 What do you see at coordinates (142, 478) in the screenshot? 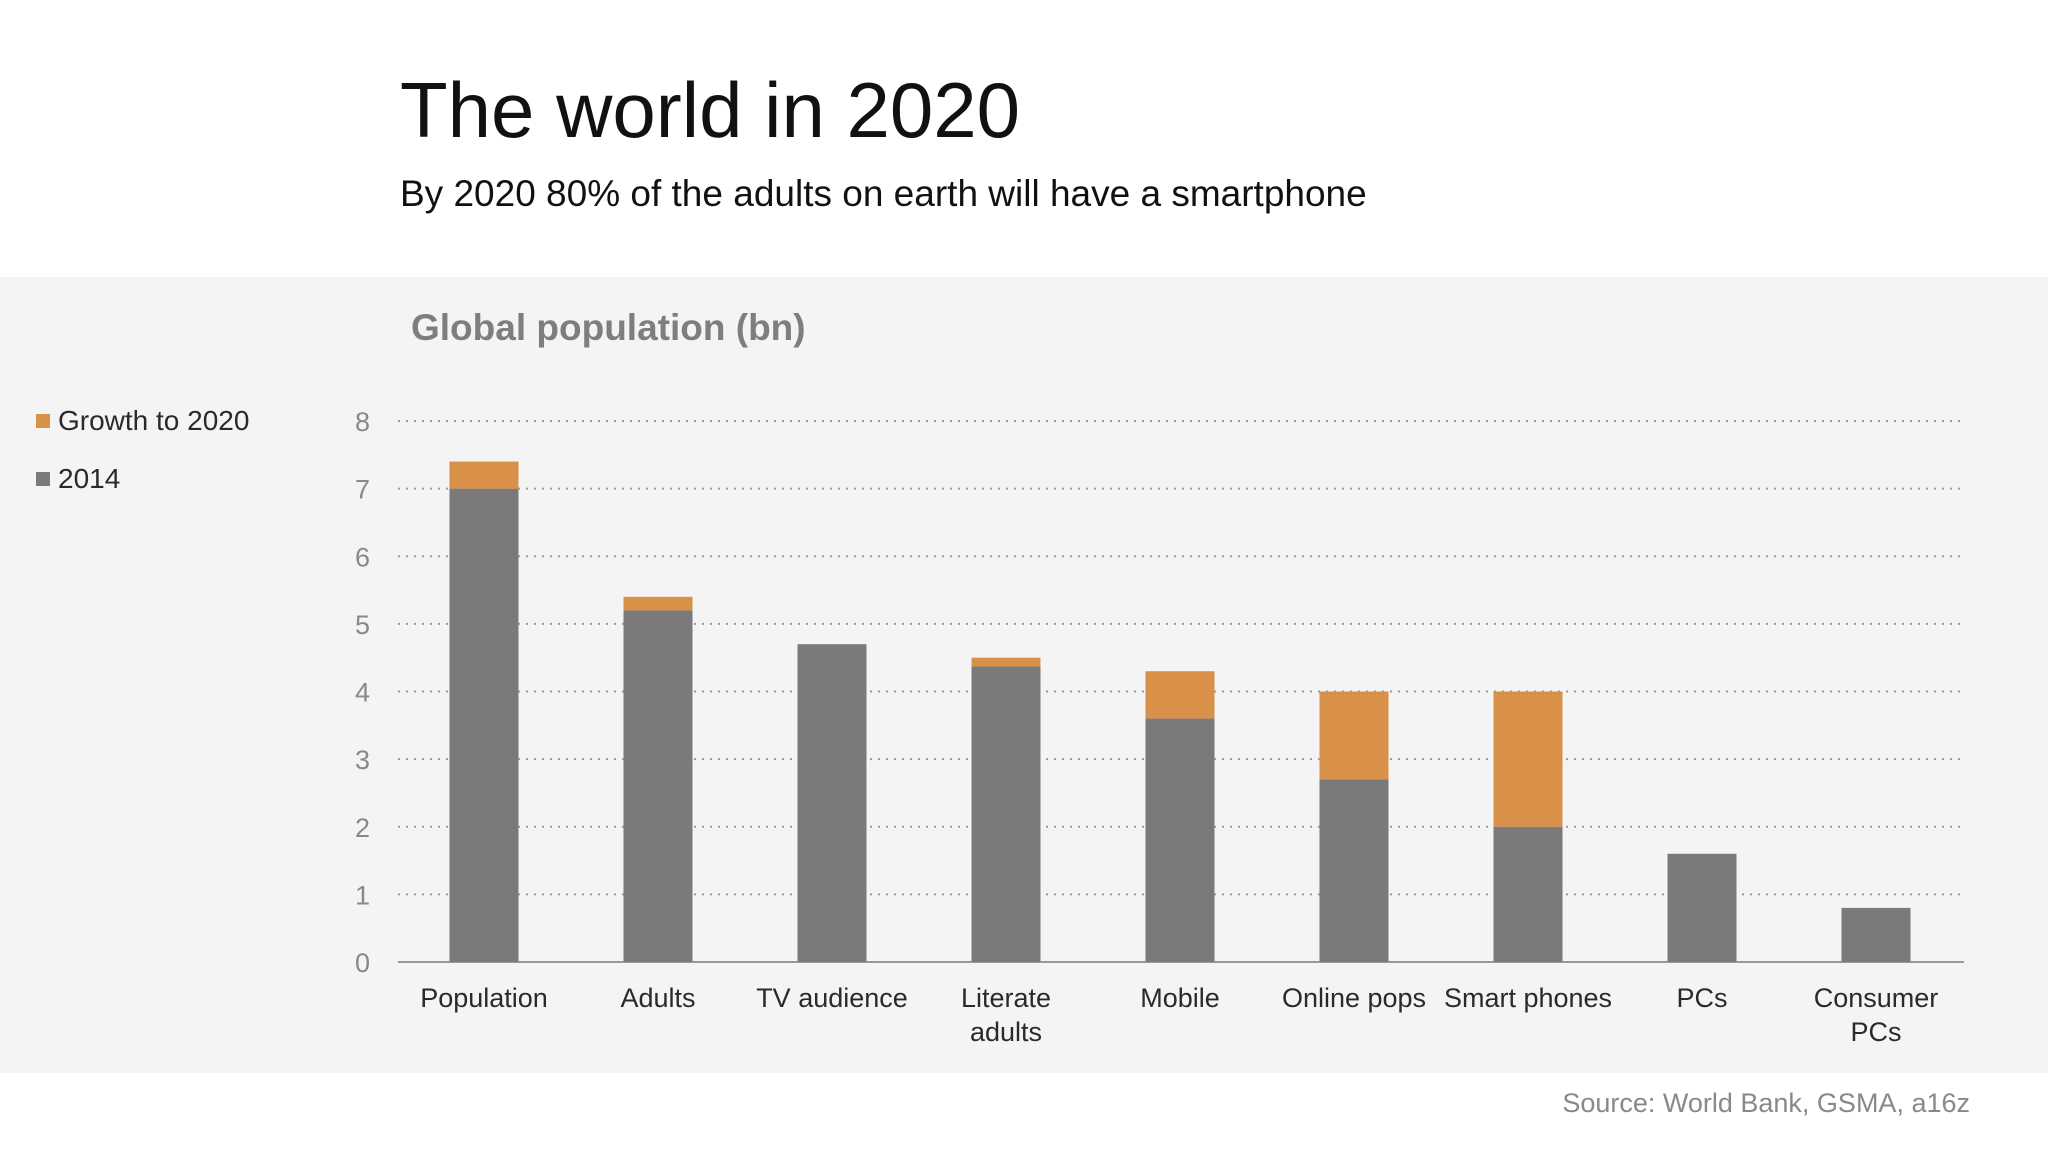
I see `legend-item-2014: 2014` at bounding box center [142, 478].